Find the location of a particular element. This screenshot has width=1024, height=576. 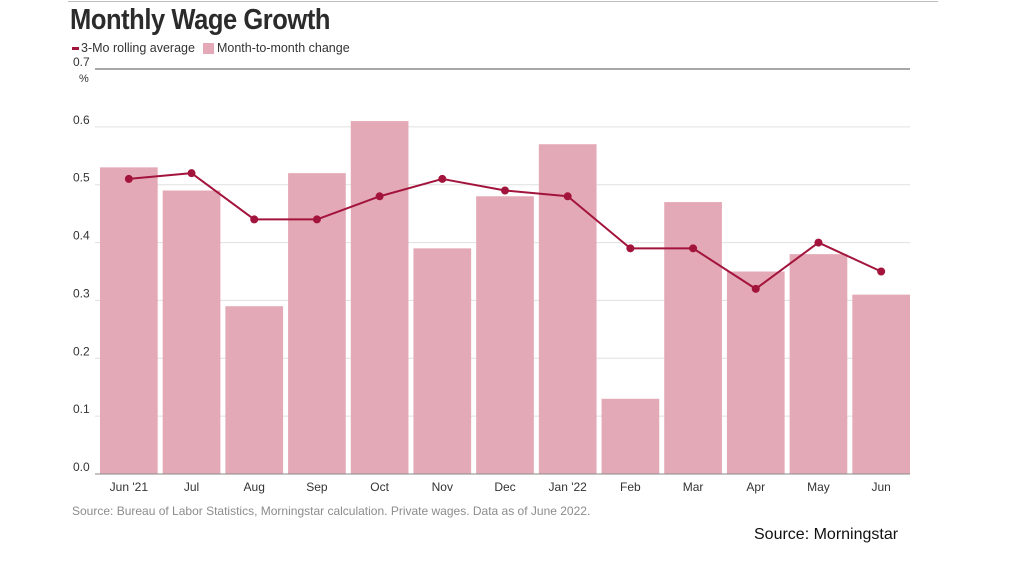

legend-label-rolling-average: 3-Mo rolling average is located at coordinates (138, 48).